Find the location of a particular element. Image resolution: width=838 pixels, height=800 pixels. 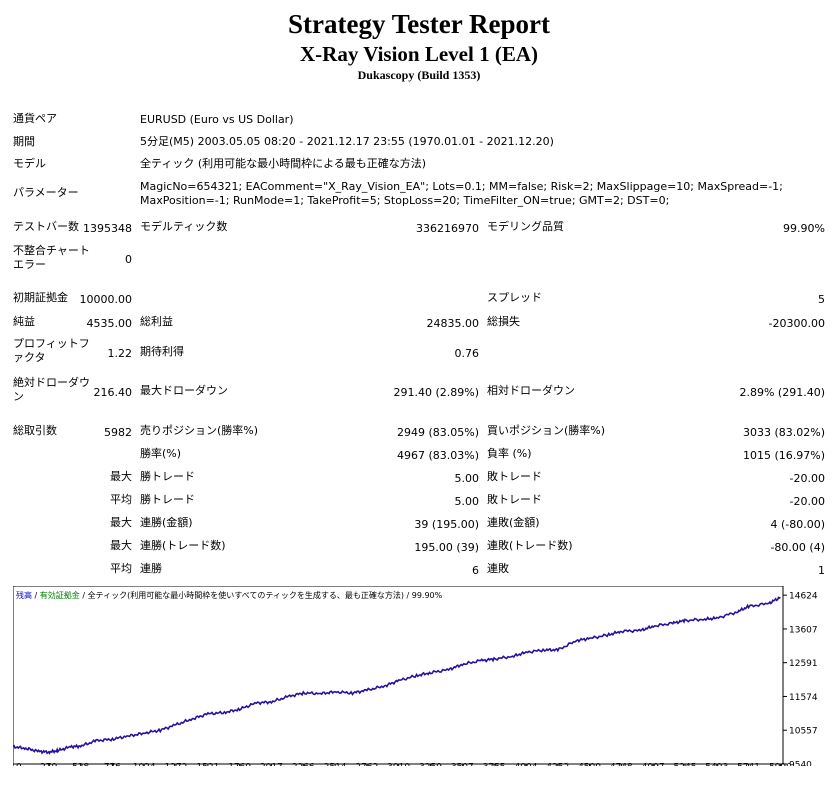

profit-factor-label: プロフィットファクタ is located at coordinates (51, 350).